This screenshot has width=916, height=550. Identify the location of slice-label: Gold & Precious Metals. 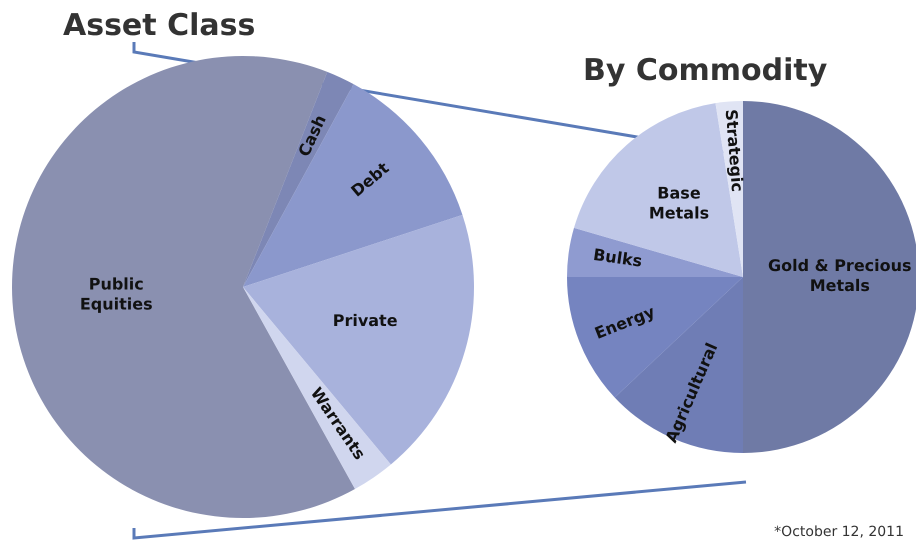
(840, 276).